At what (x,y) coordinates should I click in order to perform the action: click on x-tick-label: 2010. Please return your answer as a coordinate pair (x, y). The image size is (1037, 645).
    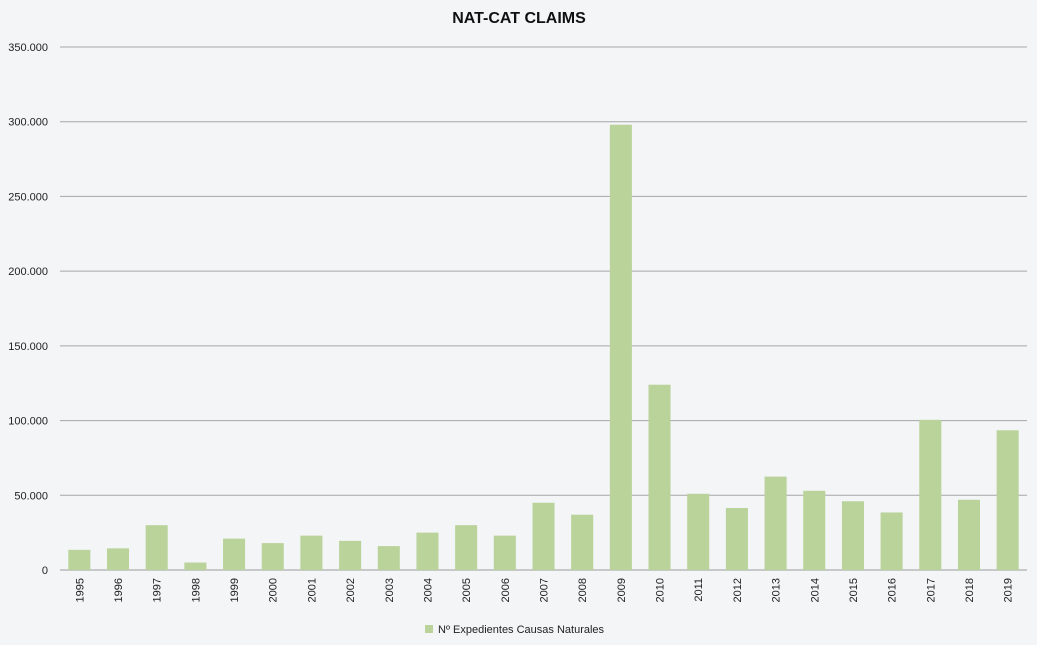
    Looking at the image, I should click on (661, 590).